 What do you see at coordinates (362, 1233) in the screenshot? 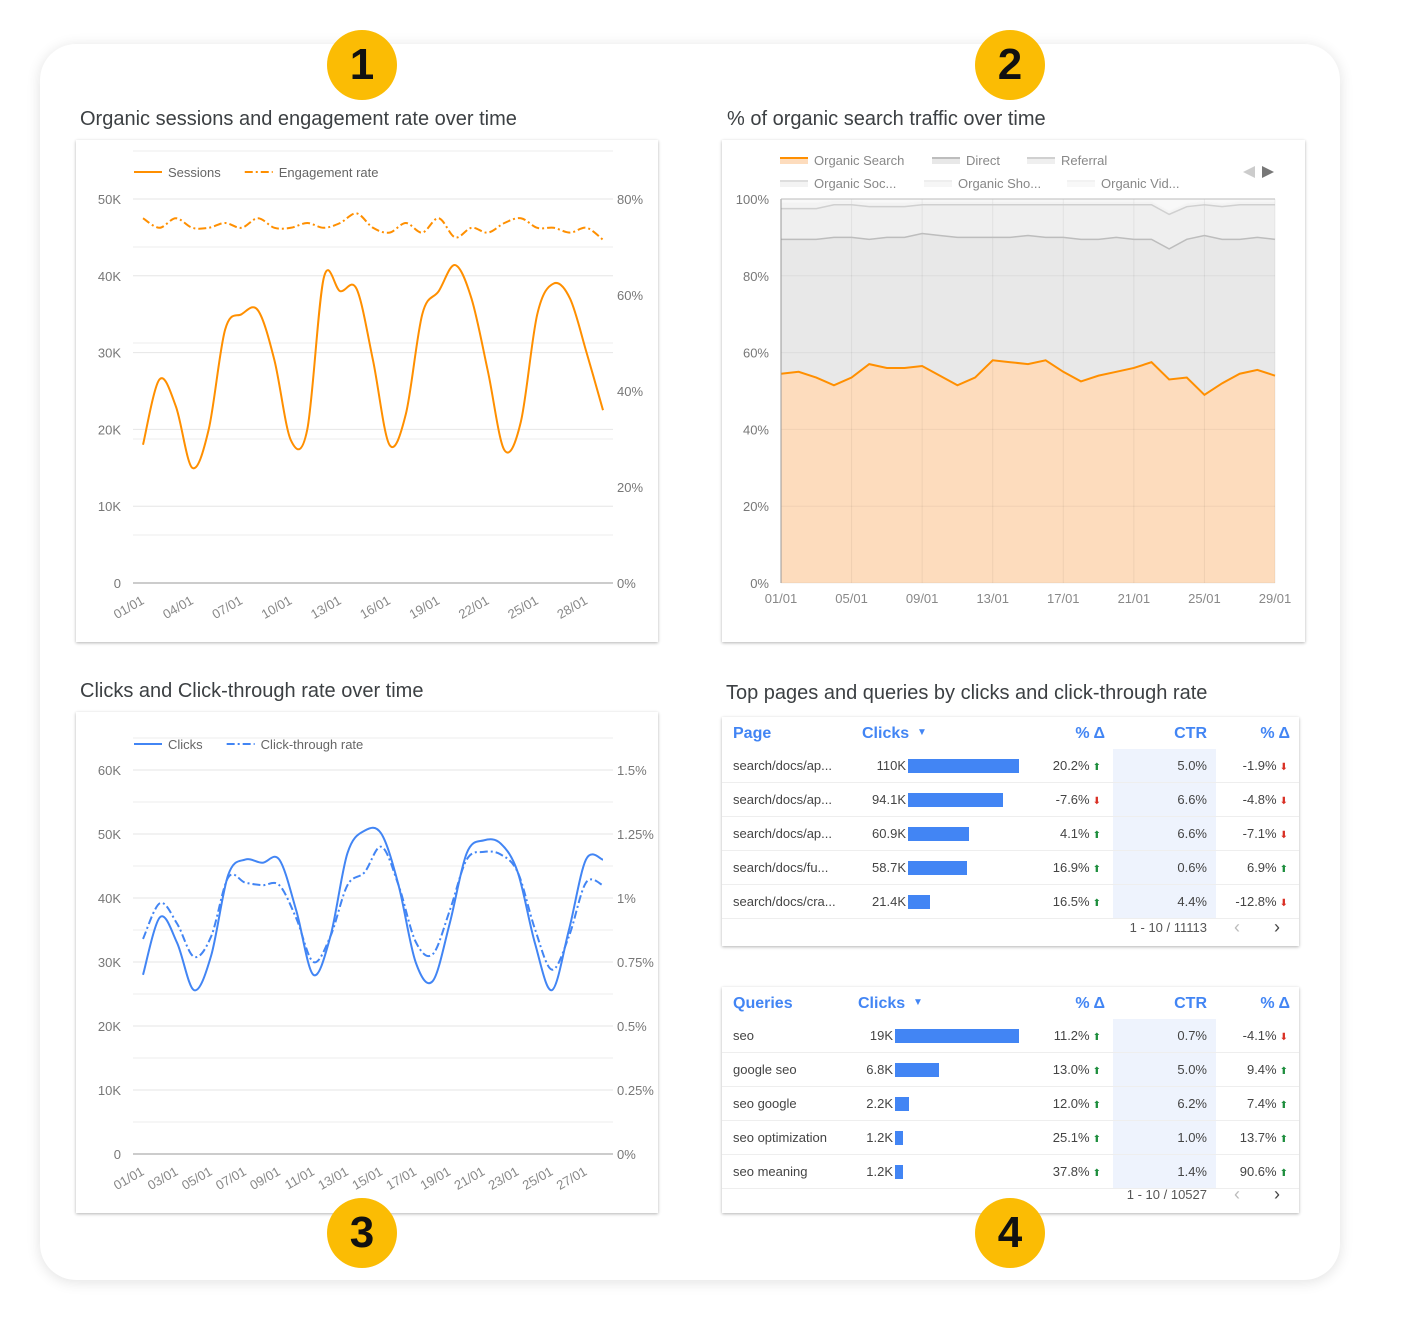
I see `badge-3: 3` at bounding box center [362, 1233].